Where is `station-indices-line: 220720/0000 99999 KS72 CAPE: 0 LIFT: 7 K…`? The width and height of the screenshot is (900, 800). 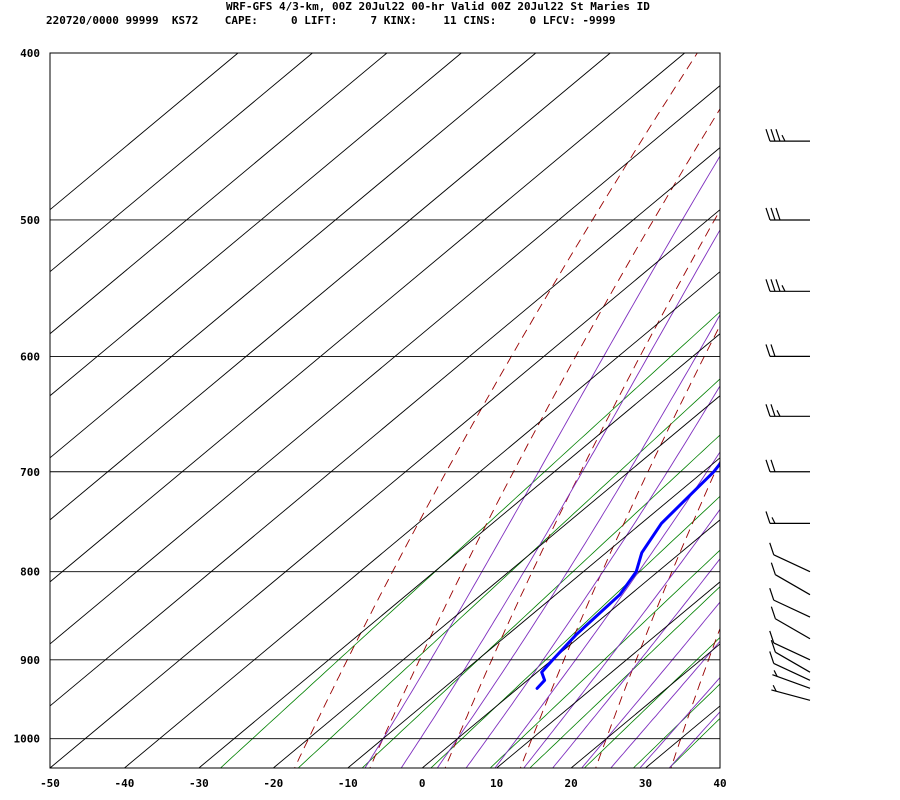
station-indices-line: 220720/0000 99999 KS72 CAPE: 0 LIFT: 7 K… is located at coordinates (331, 20).